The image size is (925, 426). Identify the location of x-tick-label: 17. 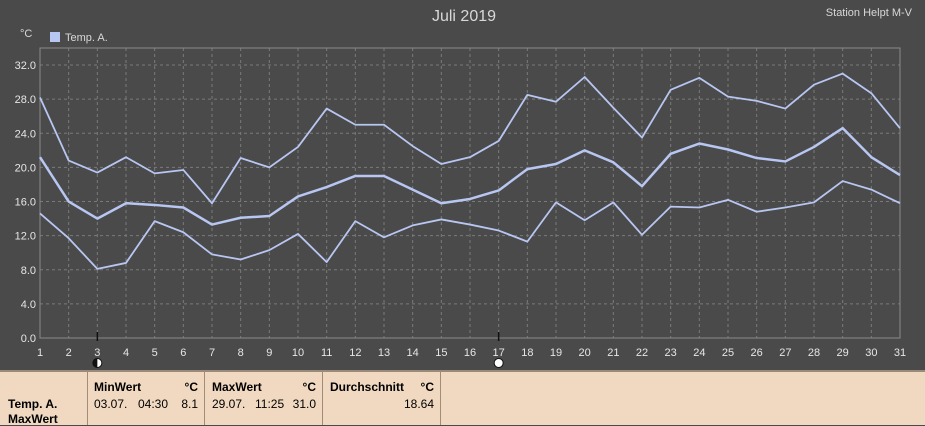
(499, 353).